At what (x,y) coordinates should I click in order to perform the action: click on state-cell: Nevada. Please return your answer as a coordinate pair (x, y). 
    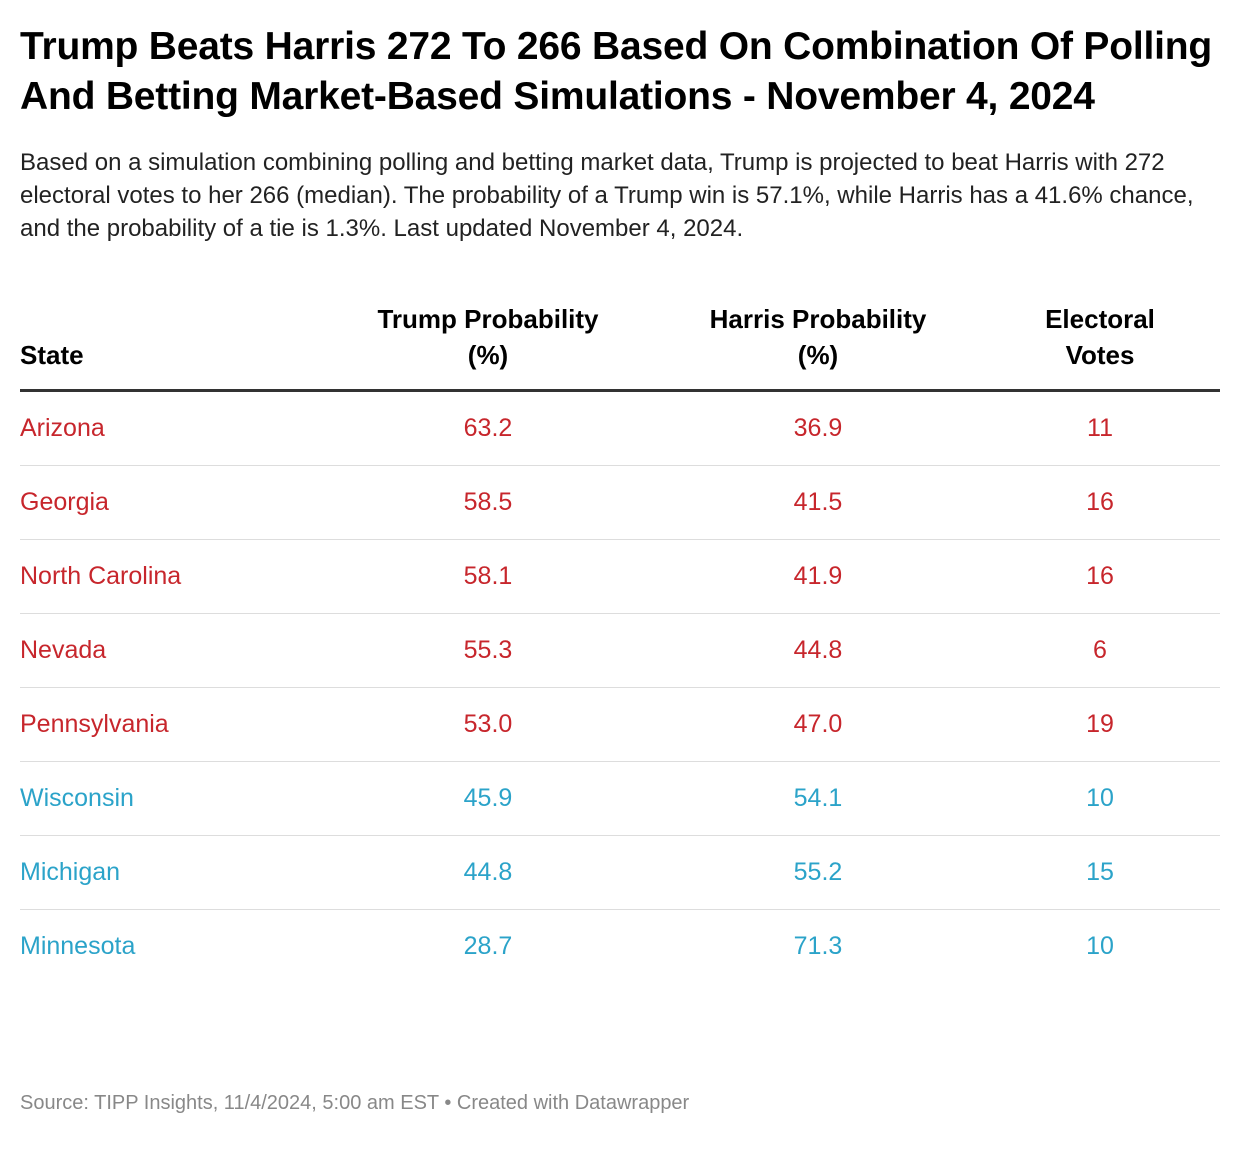
    Looking at the image, I should click on (170, 650).